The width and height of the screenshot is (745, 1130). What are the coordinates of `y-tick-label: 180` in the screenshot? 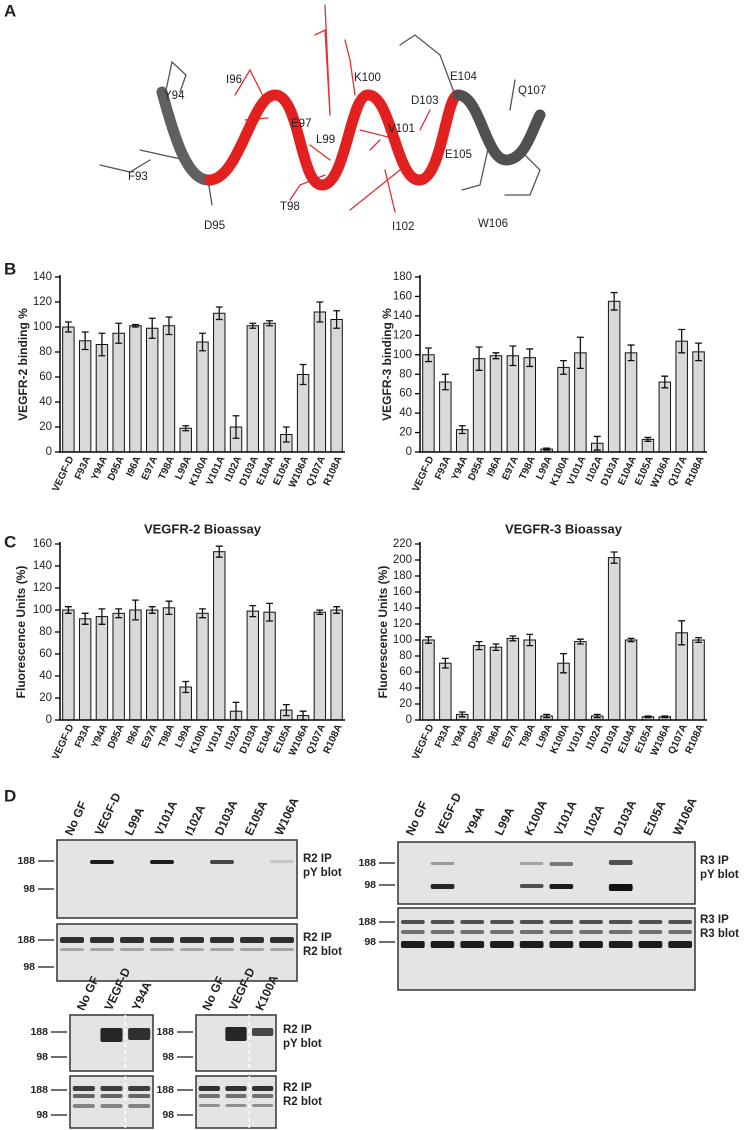 It's located at (402, 576).